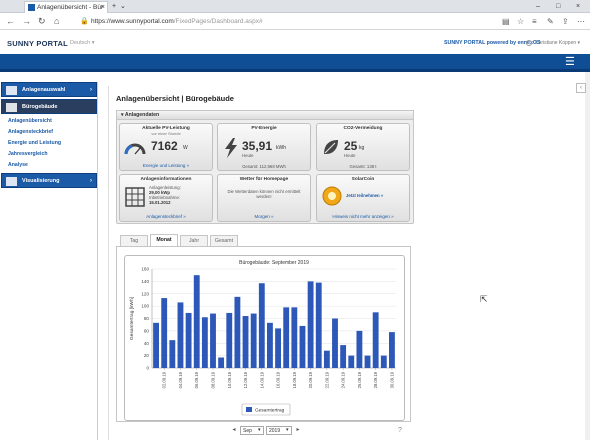  I want to click on sidebar-item-anlagensteckbrief: Anlagensteckbrief, so click(30, 132).